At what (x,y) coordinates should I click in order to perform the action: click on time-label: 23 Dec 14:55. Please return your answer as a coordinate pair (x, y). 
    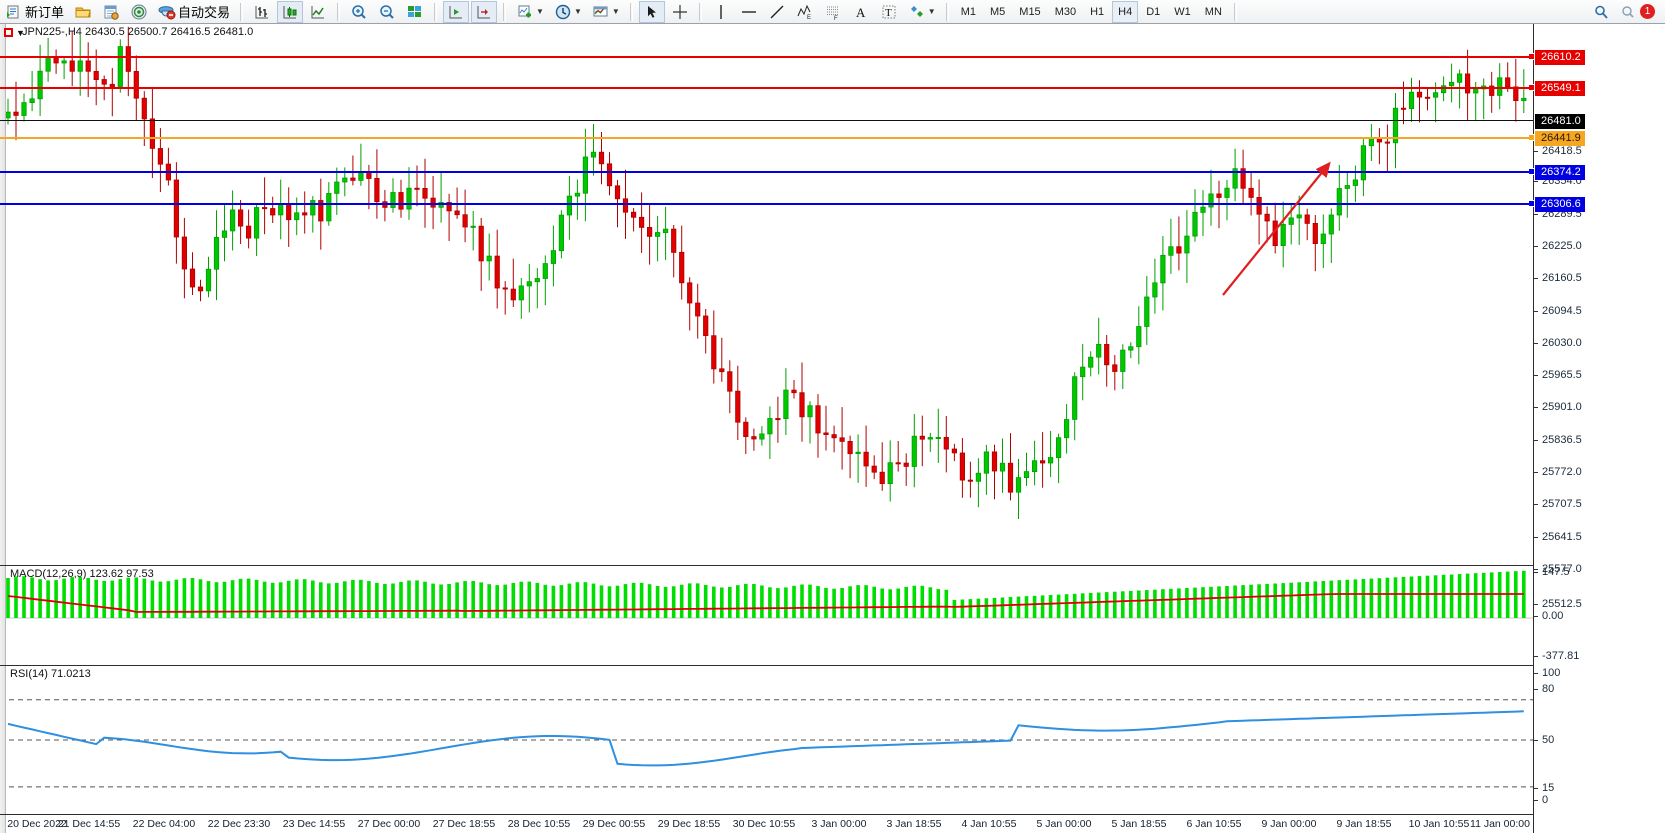
    Looking at the image, I should click on (314, 824).